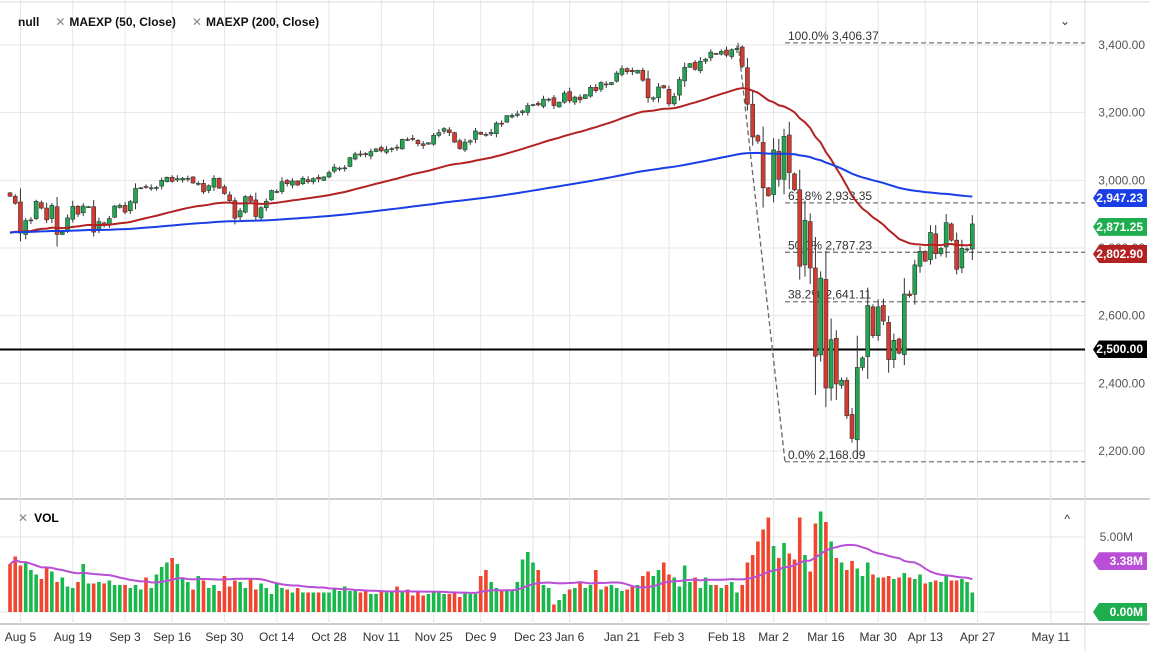 The height and width of the screenshot is (651, 1150). What do you see at coordinates (255, 22) in the screenshot?
I see `legend-ma200: ✕ MAEXP (200, Close)` at bounding box center [255, 22].